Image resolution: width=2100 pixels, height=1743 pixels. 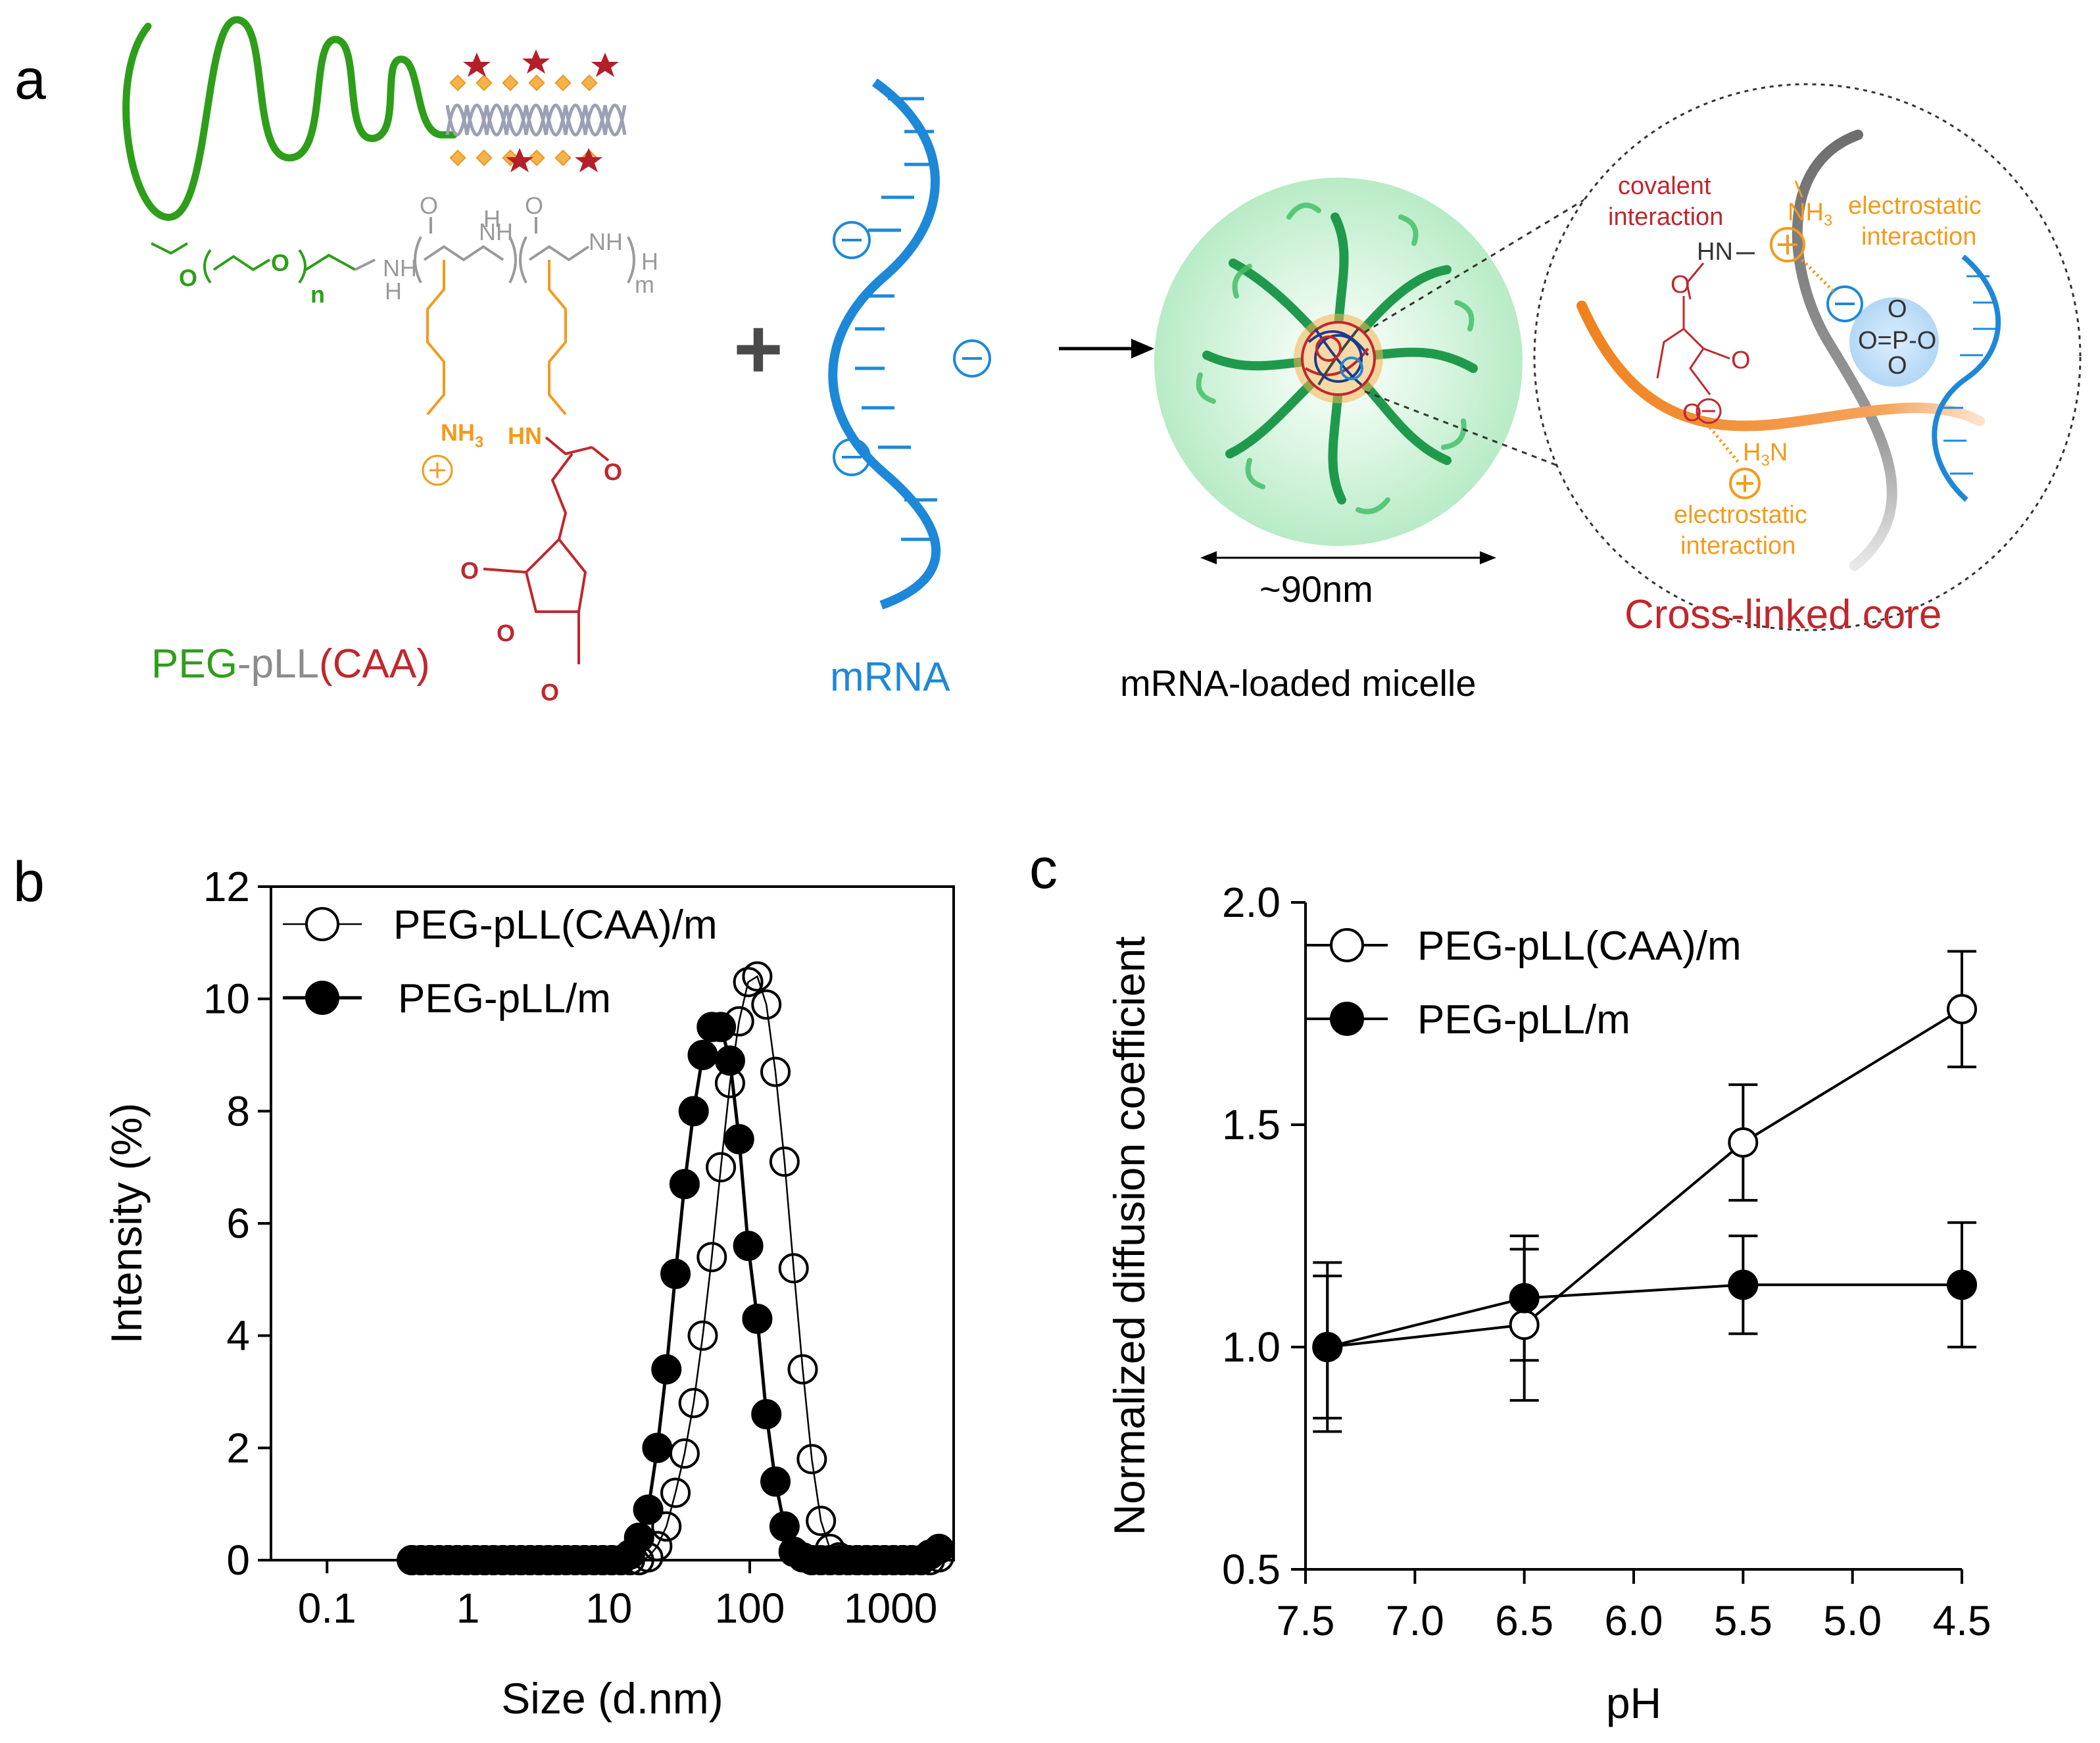 I want to click on chart-b-xtick-label: 0.1, so click(x=327, y=1608).